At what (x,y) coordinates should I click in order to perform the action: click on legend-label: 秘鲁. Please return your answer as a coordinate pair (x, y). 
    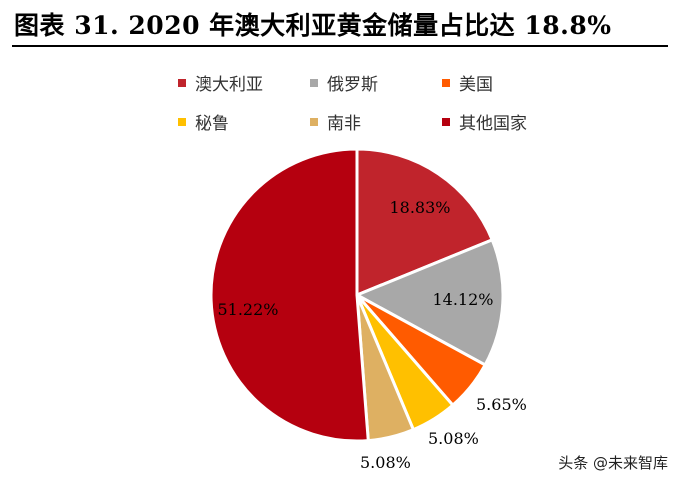
    Looking at the image, I should click on (212, 124).